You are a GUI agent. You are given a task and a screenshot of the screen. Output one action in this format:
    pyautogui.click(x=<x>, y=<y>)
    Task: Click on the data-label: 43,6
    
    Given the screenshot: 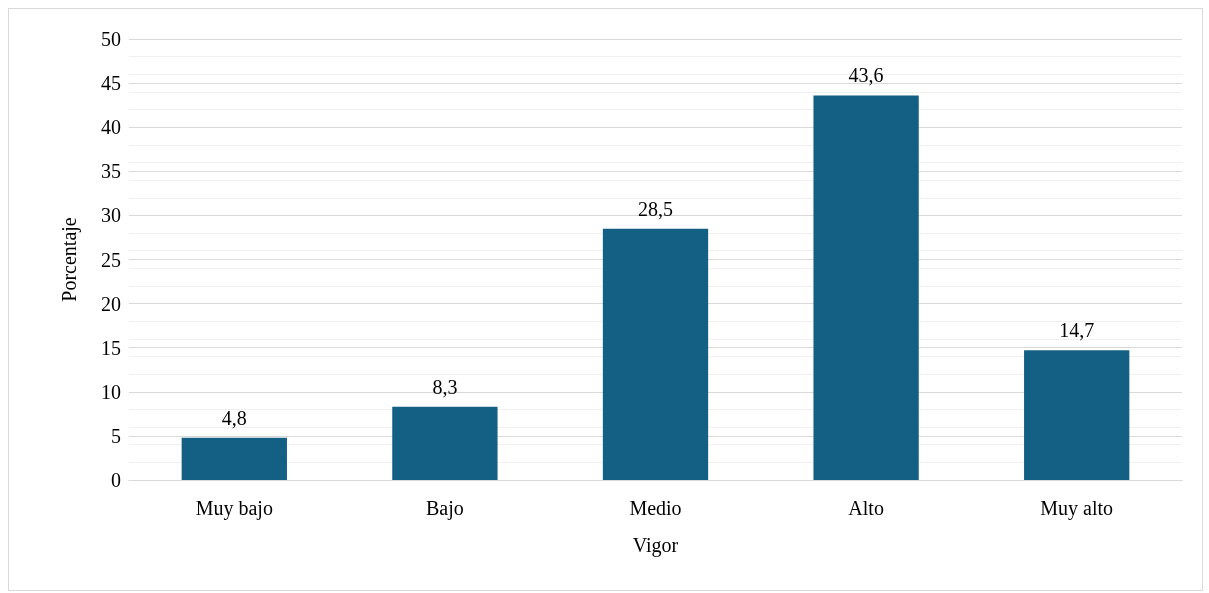 What is the action you would take?
    pyautogui.click(x=866, y=75)
    